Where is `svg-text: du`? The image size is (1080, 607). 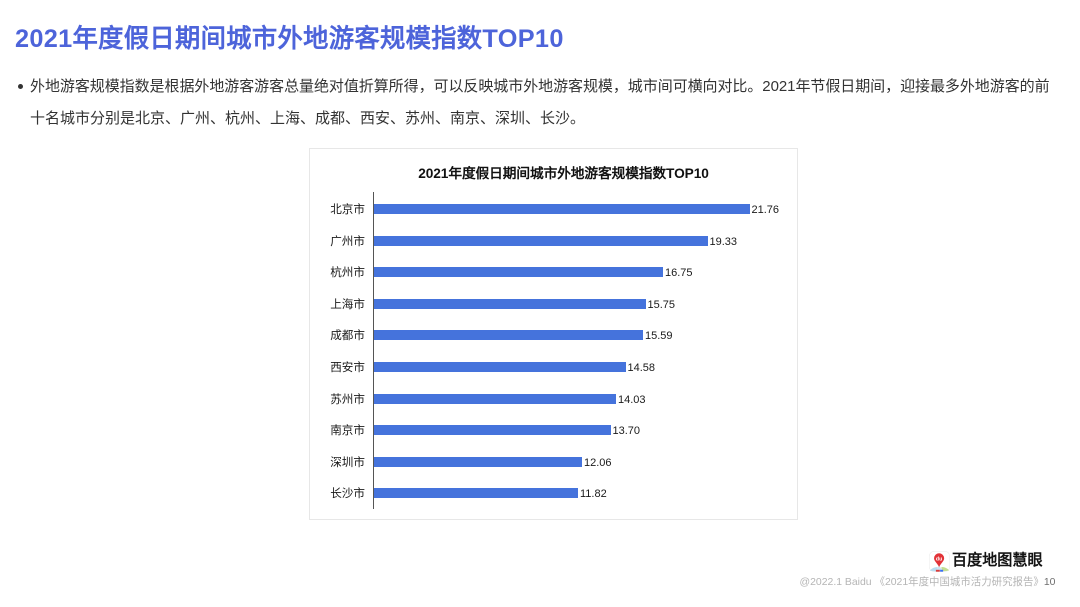
svg-text: du is located at coordinates (939, 559).